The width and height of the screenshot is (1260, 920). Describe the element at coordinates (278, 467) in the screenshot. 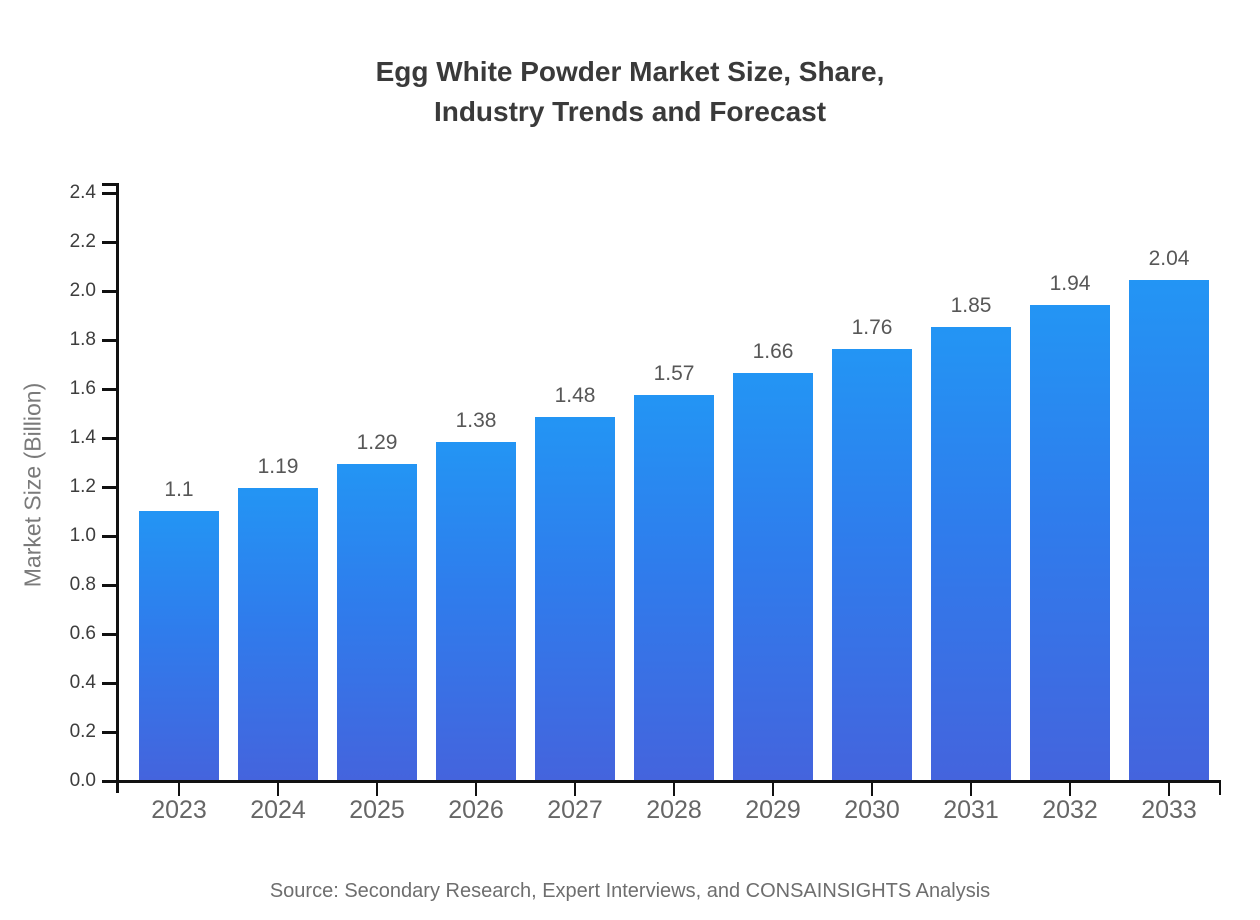

I see `bar-value-label: 1.19` at that location.